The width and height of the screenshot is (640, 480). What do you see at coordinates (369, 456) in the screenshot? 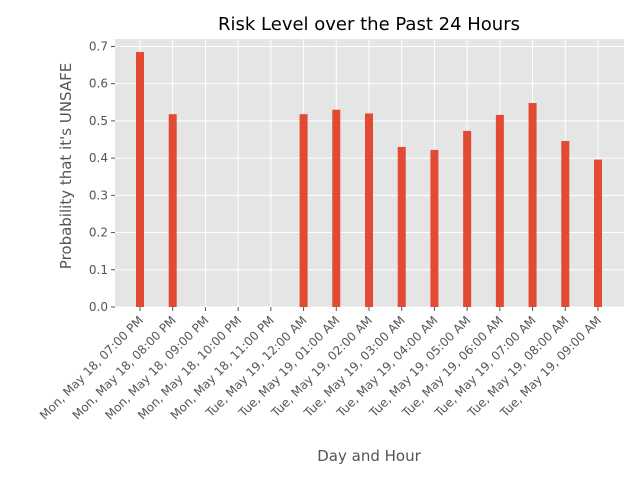
I see `x-axis-label: Day and Hour` at bounding box center [369, 456].